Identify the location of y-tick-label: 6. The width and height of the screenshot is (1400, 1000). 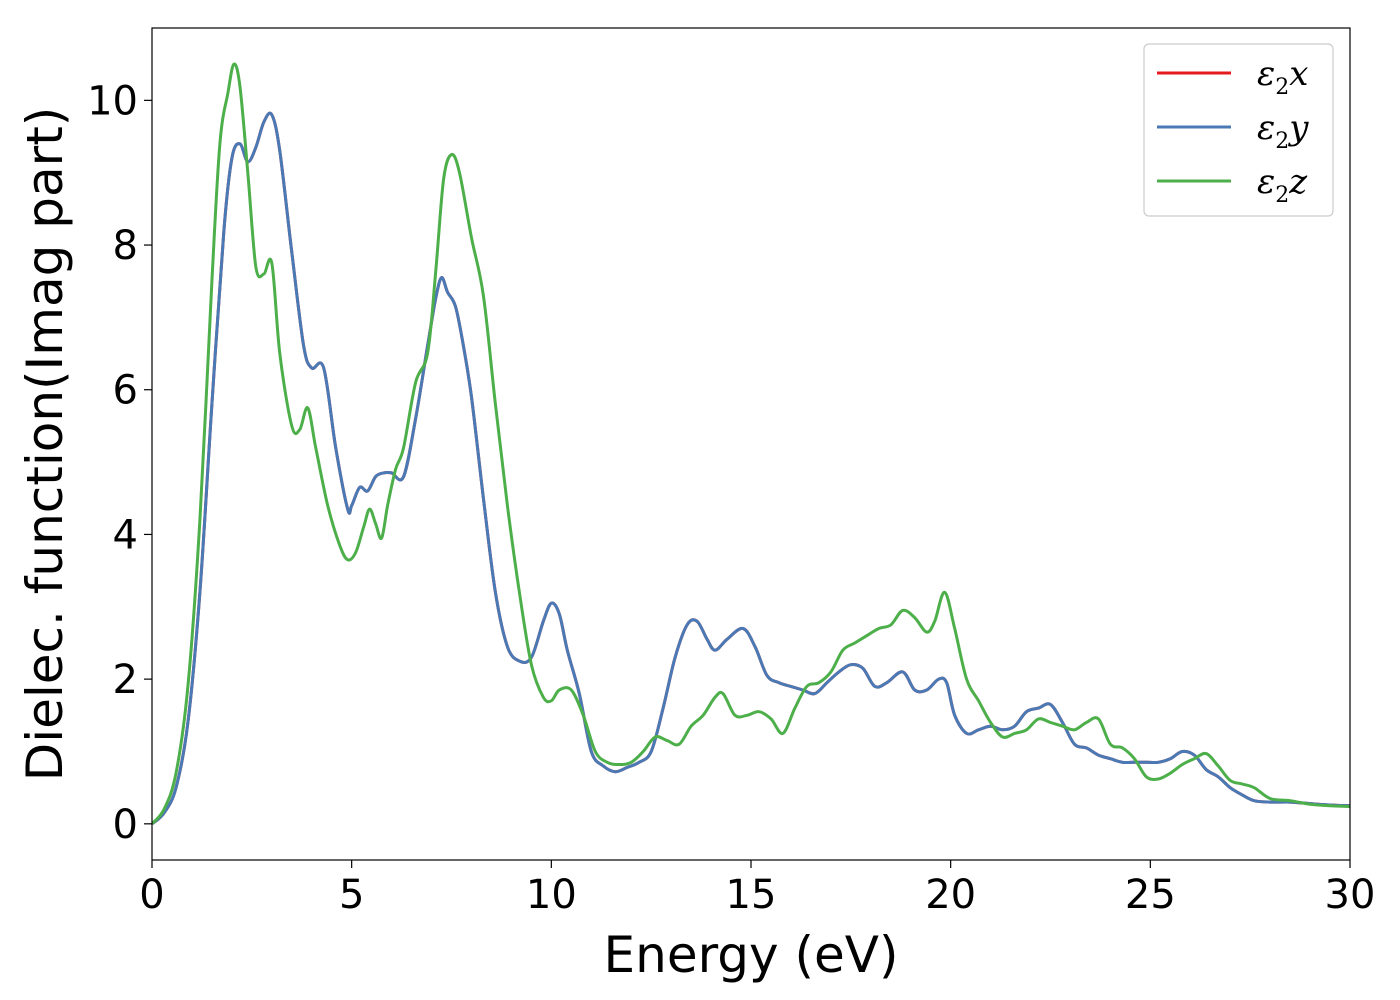
(125, 391).